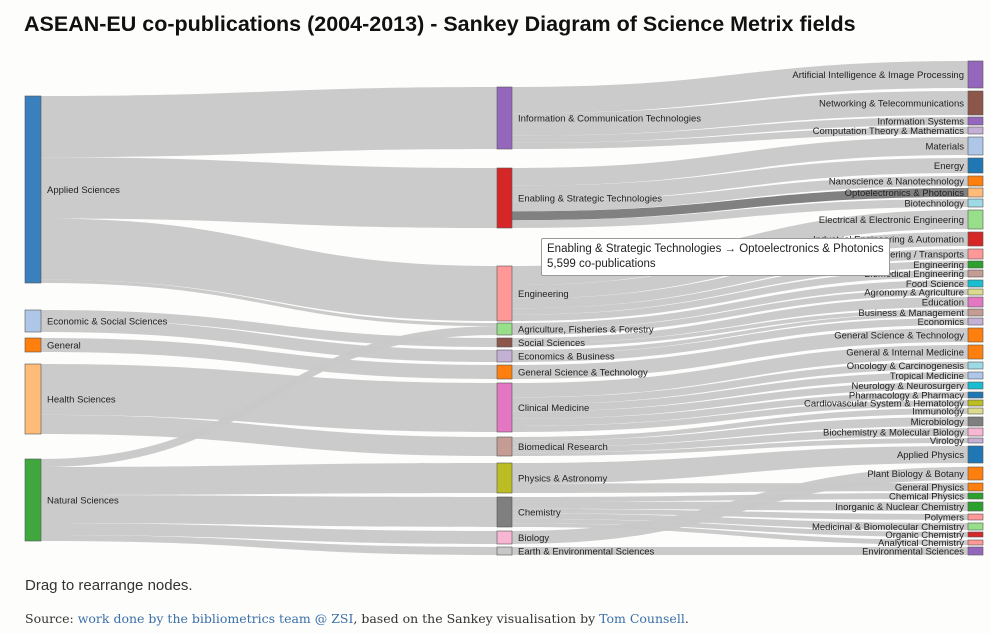 The width and height of the screenshot is (990, 634). I want to click on node-general: General, so click(52, 345).